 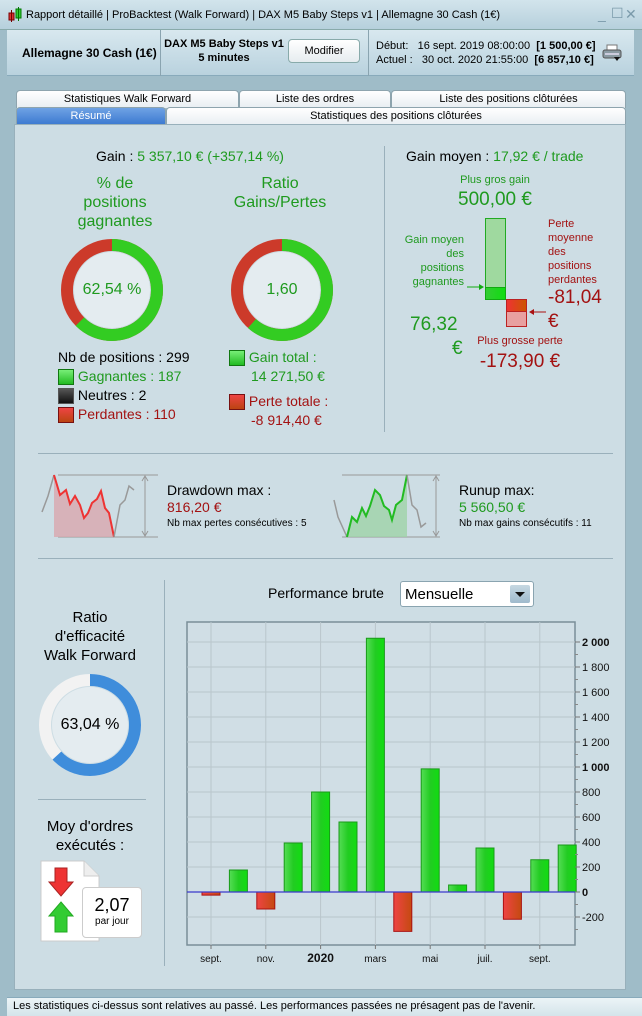 What do you see at coordinates (570, 266) in the screenshot?
I see `avg-loss-label-line: positions` at bounding box center [570, 266].